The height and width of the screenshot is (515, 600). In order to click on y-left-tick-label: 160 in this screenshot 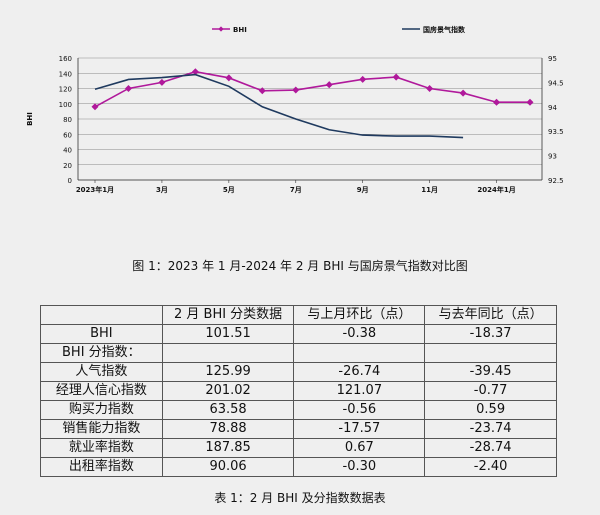, I will do `click(65, 59)`.